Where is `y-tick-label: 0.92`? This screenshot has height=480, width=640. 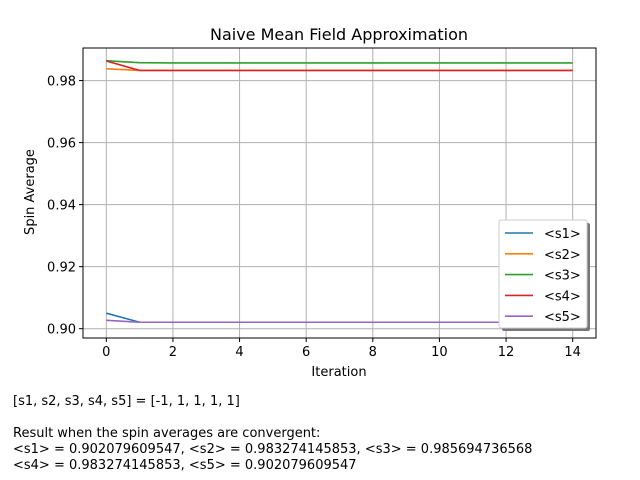 y-tick-label: 0.92 is located at coordinates (61, 268).